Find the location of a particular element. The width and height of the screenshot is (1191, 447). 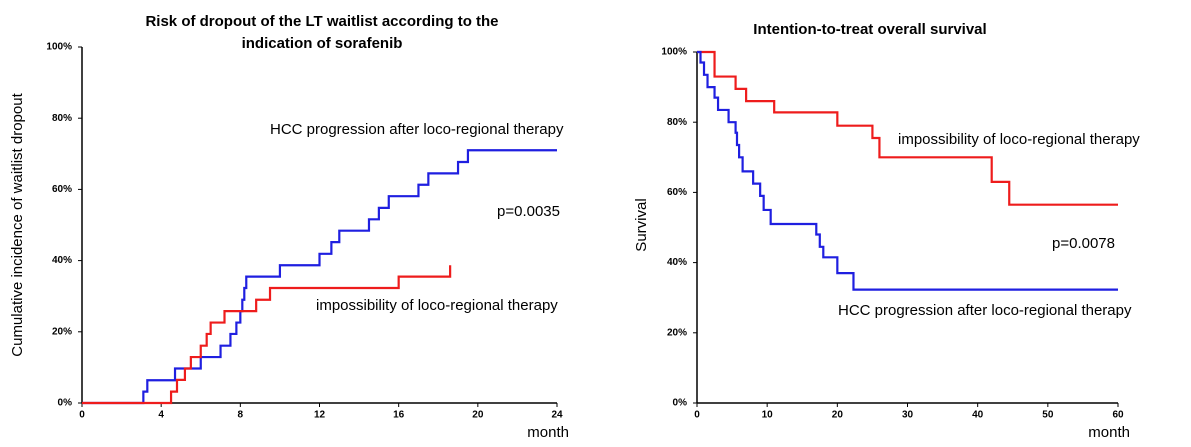

y-axis-label: Cumulative incidence of waitlist dropout is located at coordinates (17, 224).